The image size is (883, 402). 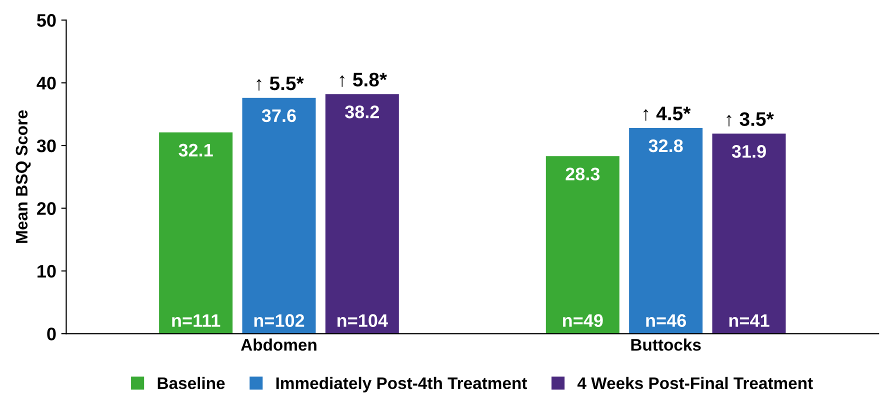 I want to click on legend-label: Baseline, so click(x=191, y=383).